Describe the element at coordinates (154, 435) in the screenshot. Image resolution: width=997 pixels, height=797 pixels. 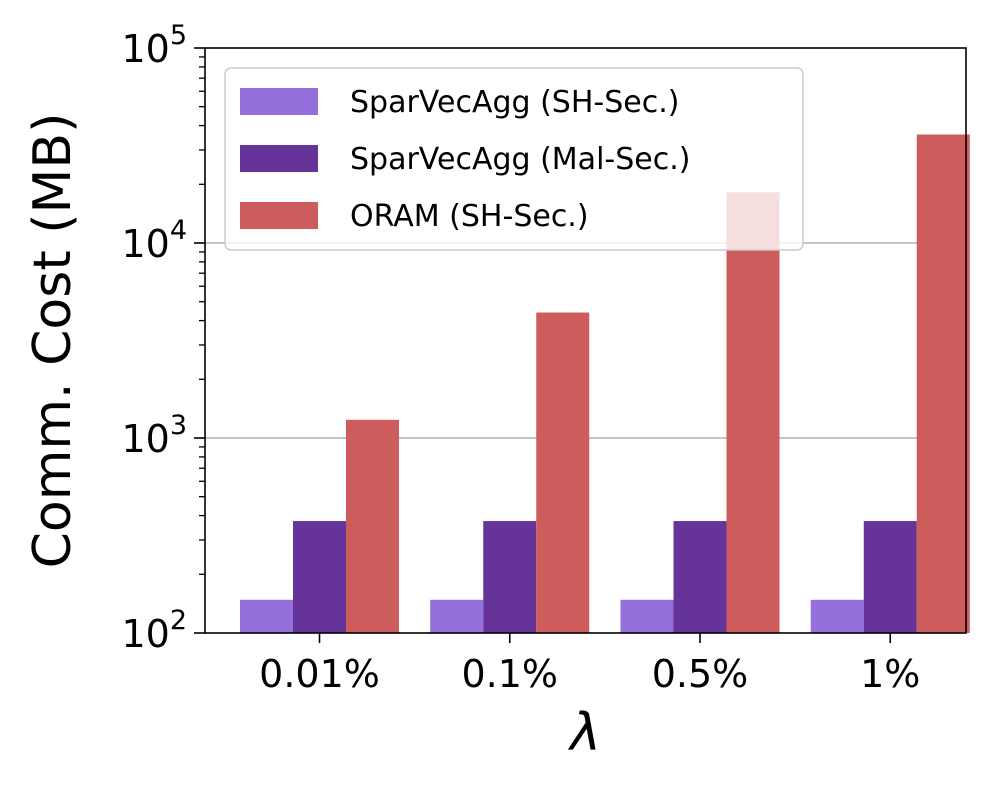
I see `y-tick-label: 10³` at that location.